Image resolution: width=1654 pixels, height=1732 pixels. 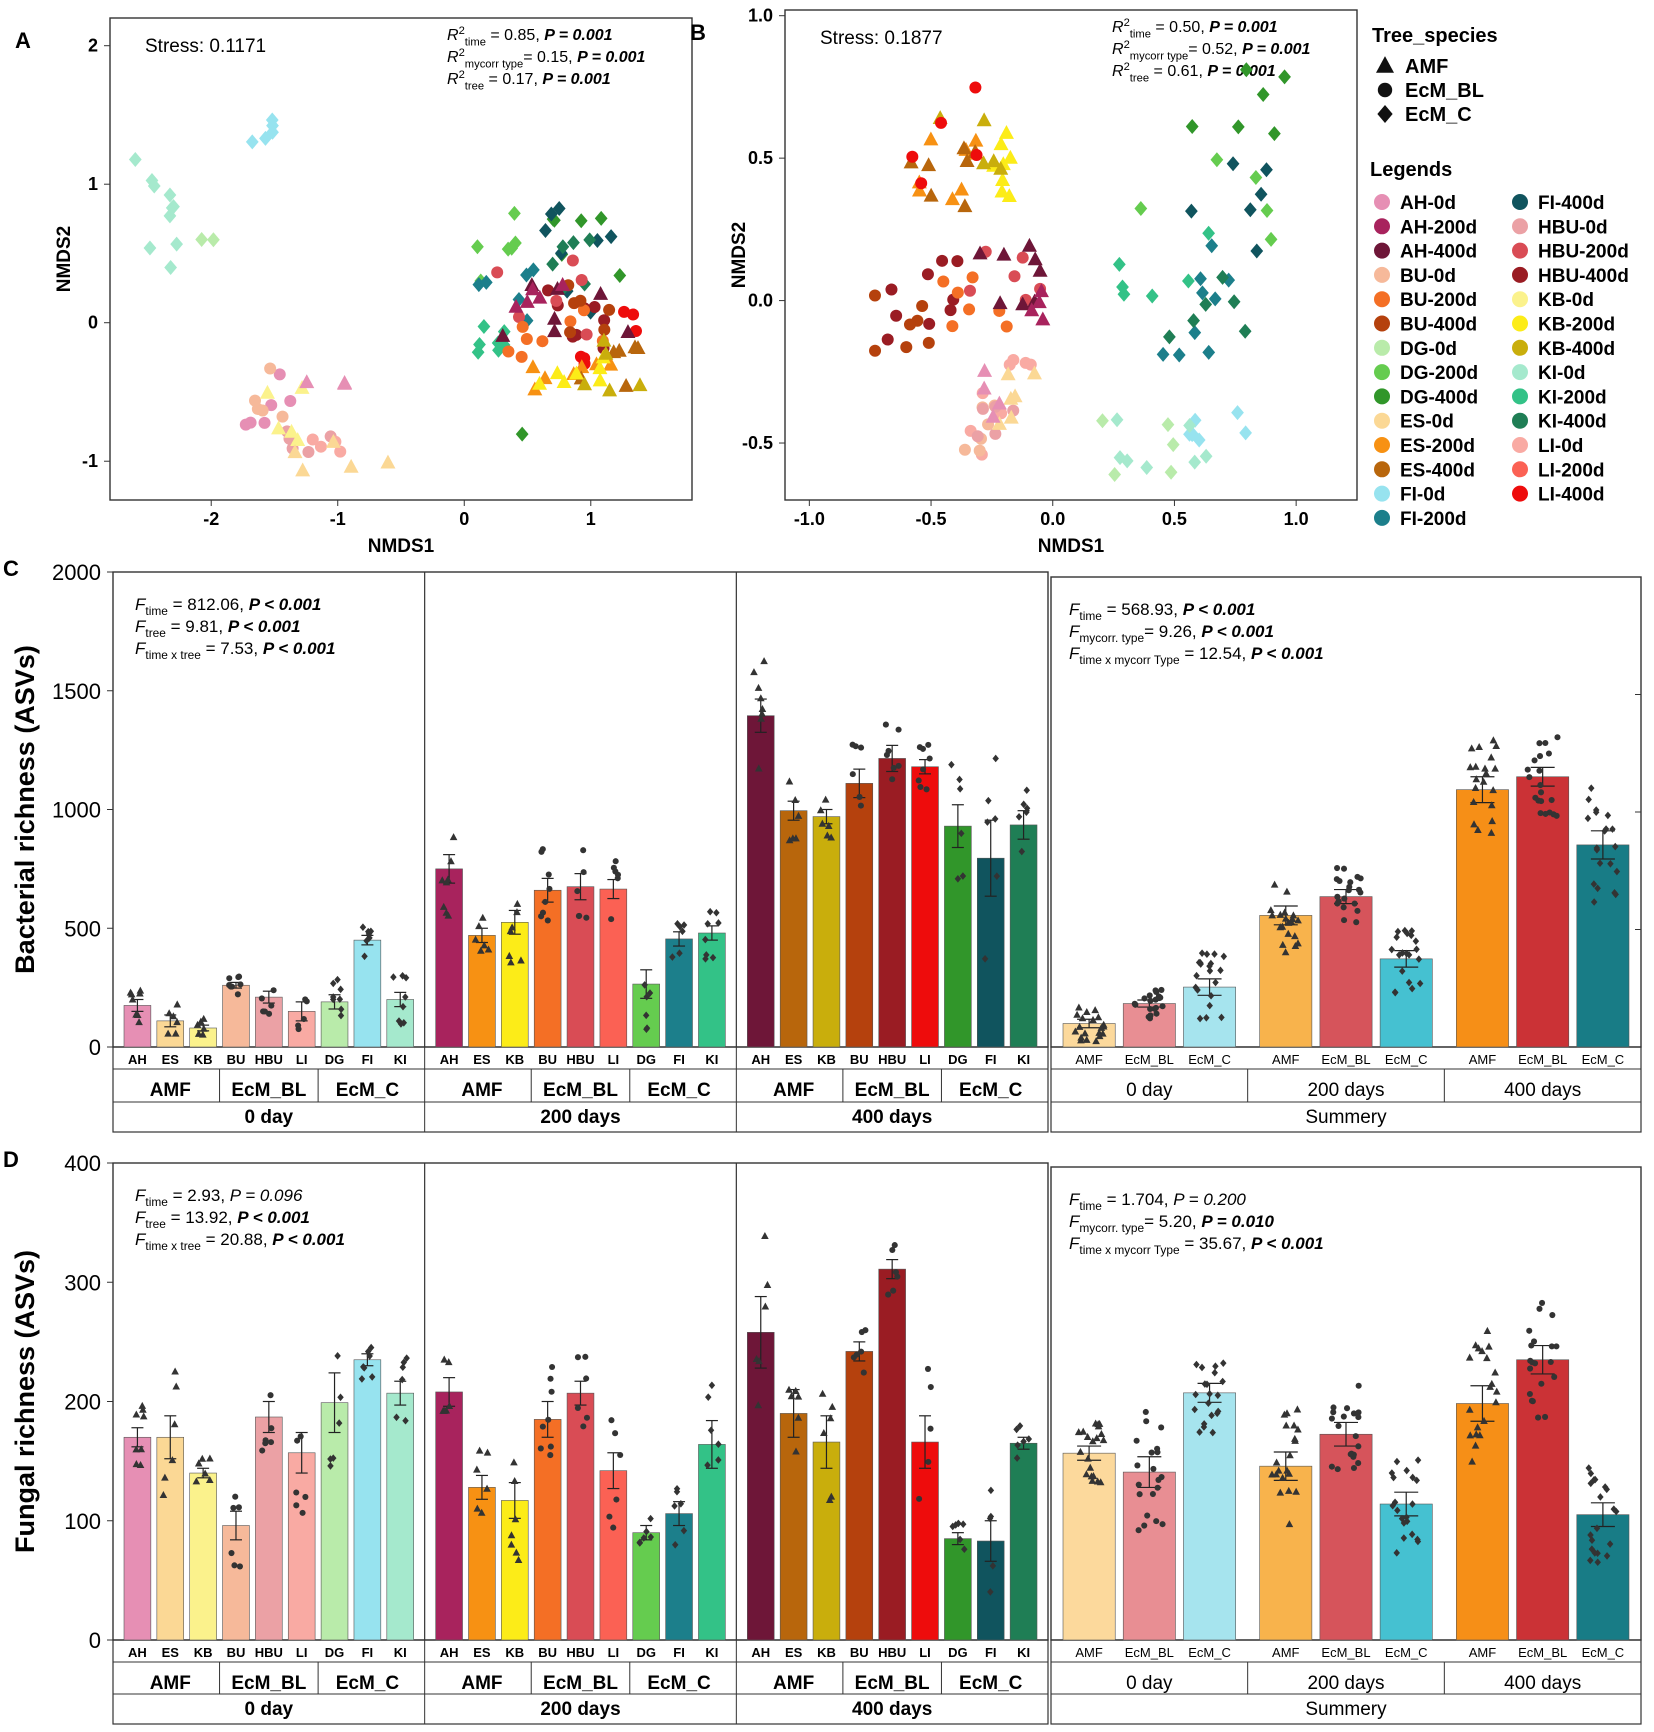 What do you see at coordinates (236, 1059) in the screenshot?
I see `tree-label: BU` at bounding box center [236, 1059].